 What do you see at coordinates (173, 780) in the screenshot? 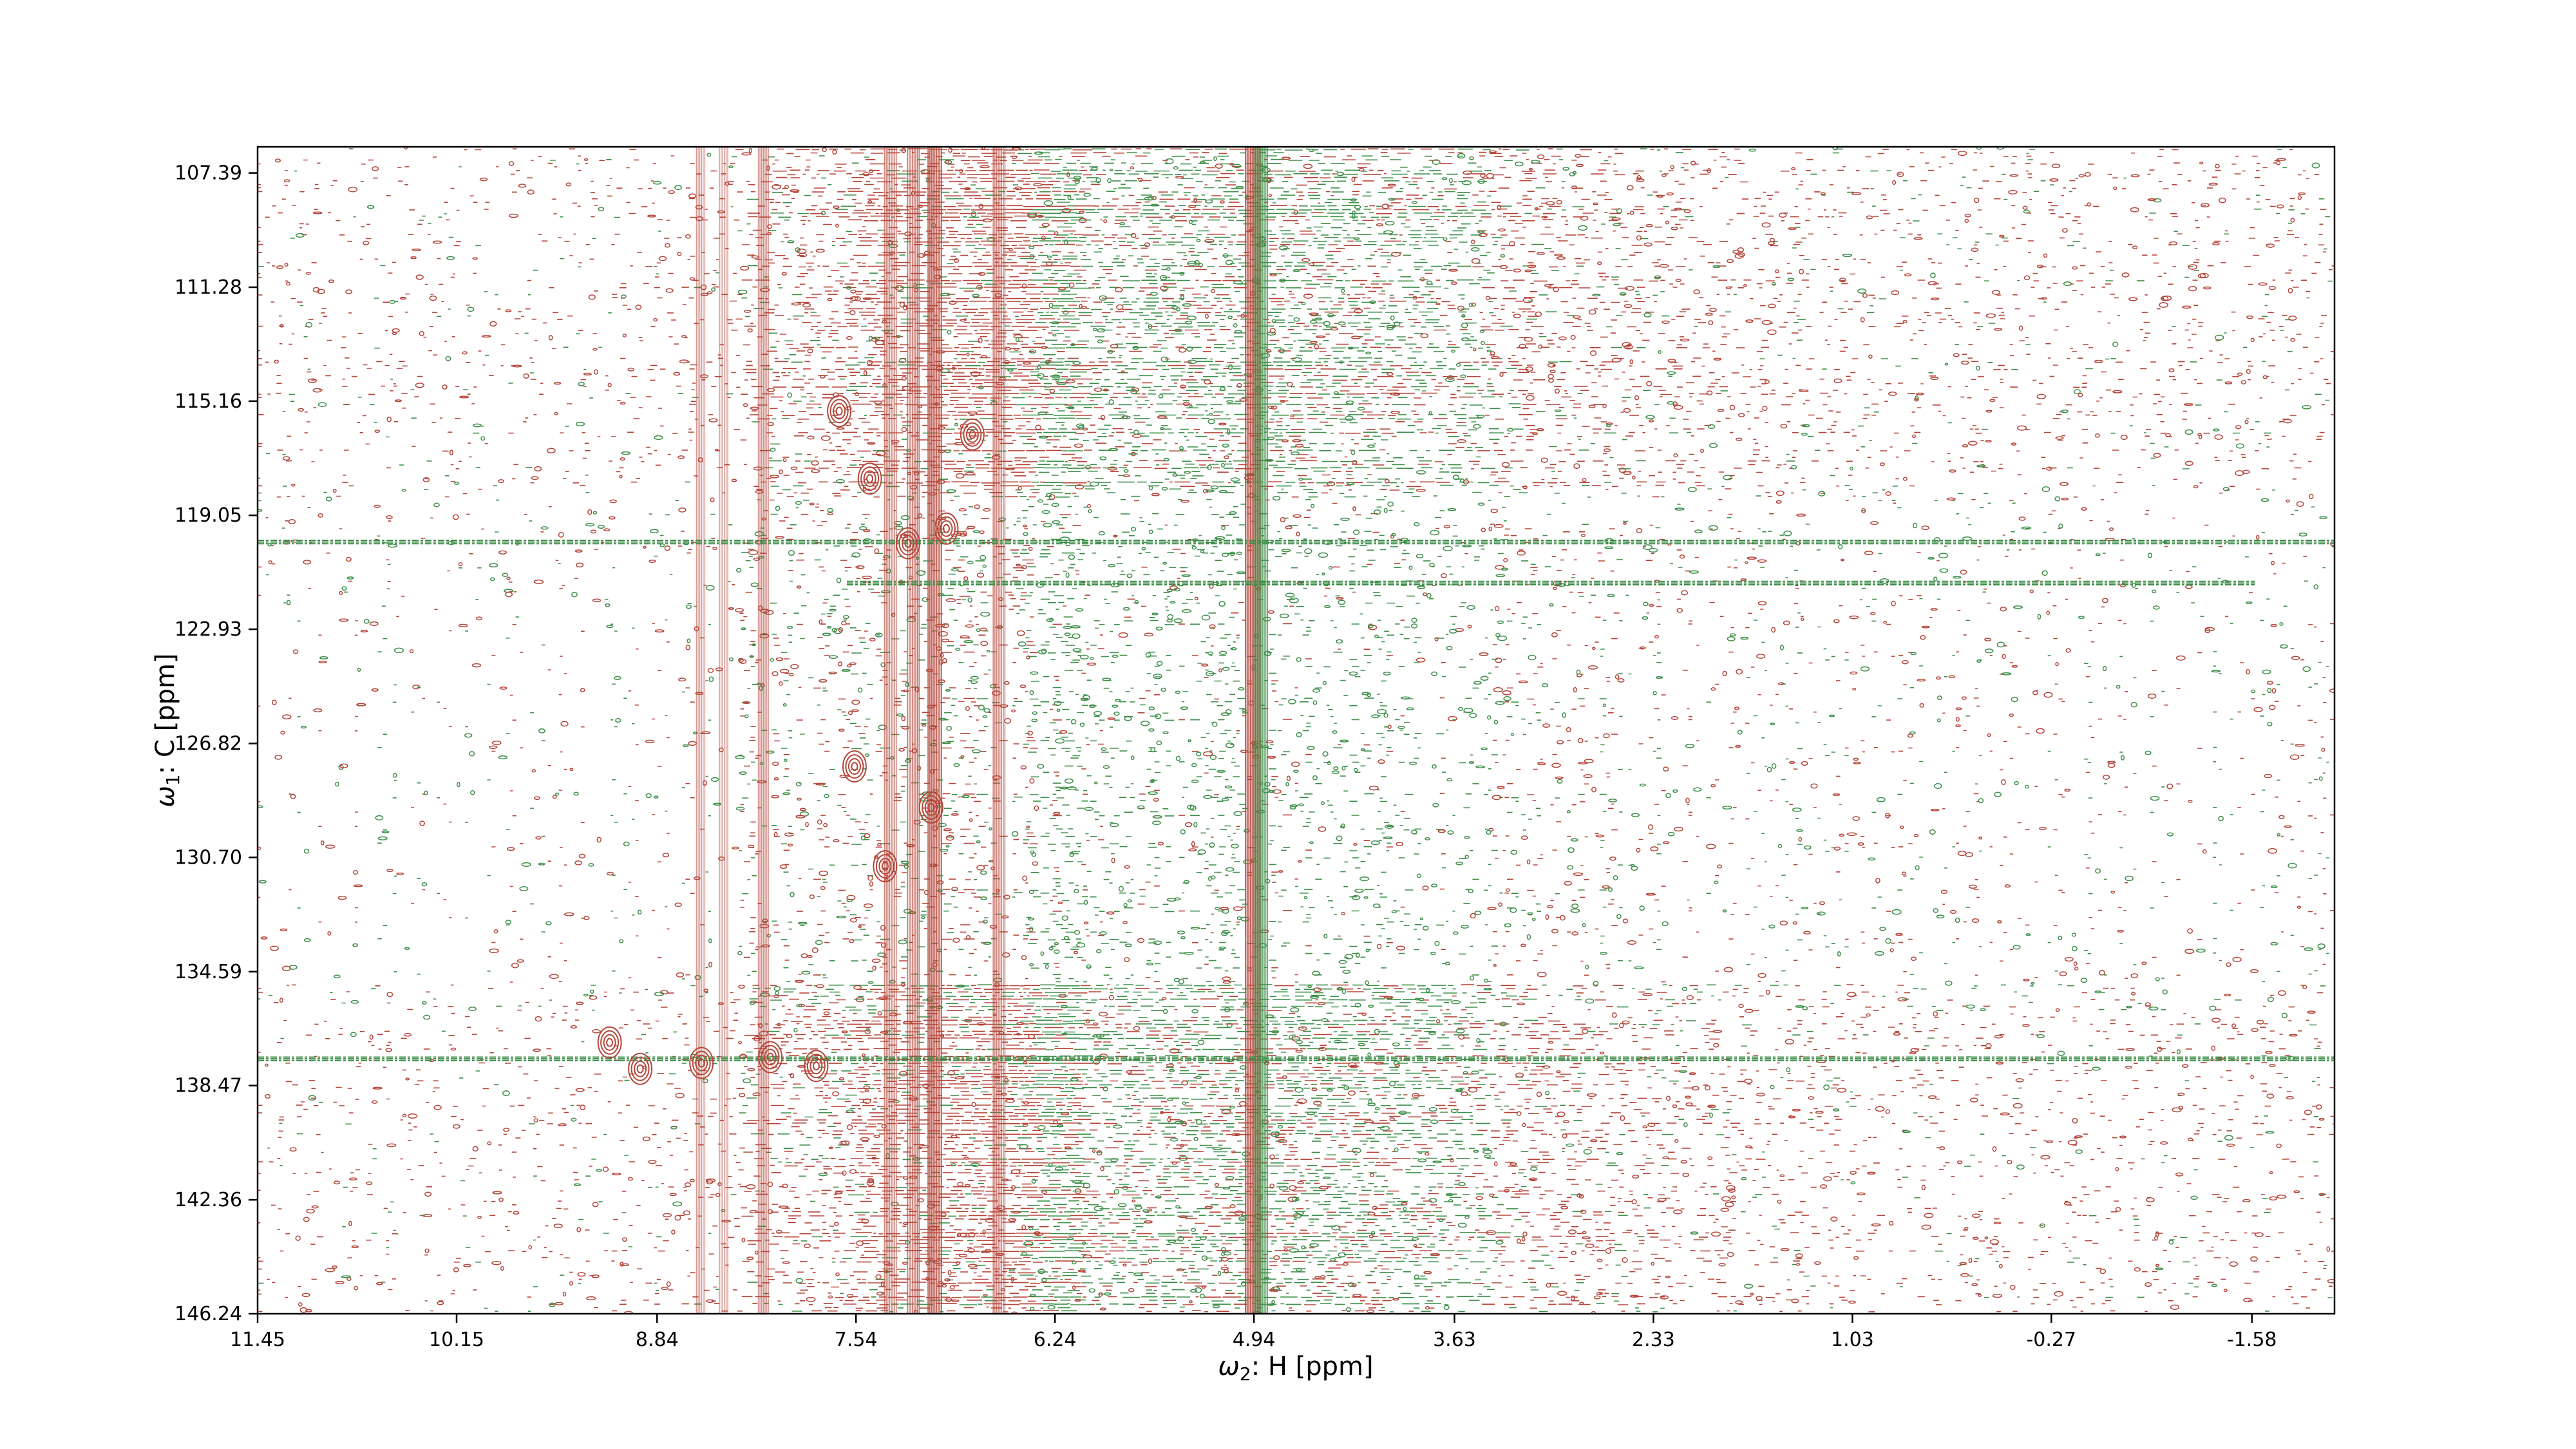
I see `y-axis-label-subscript: 1` at bounding box center [173, 780].